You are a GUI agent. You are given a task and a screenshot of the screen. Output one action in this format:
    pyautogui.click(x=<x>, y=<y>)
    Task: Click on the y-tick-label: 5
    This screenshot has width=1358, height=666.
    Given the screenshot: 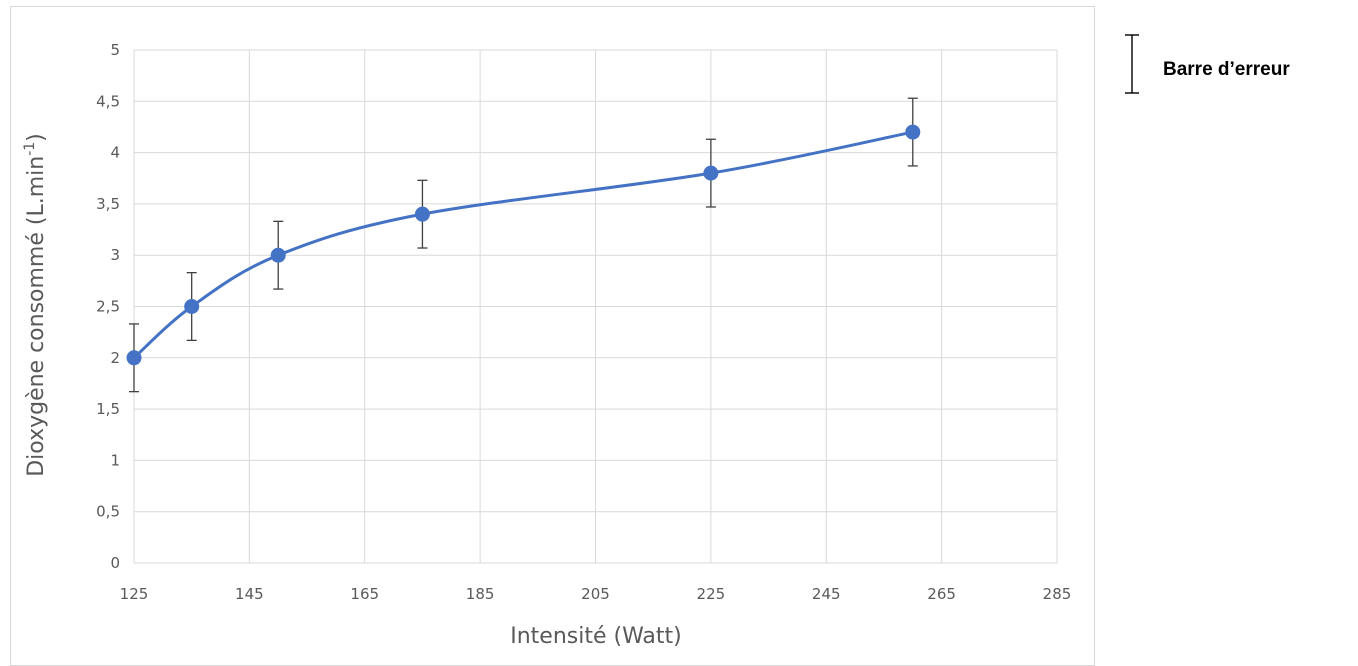 What is the action you would take?
    pyautogui.click(x=115, y=50)
    